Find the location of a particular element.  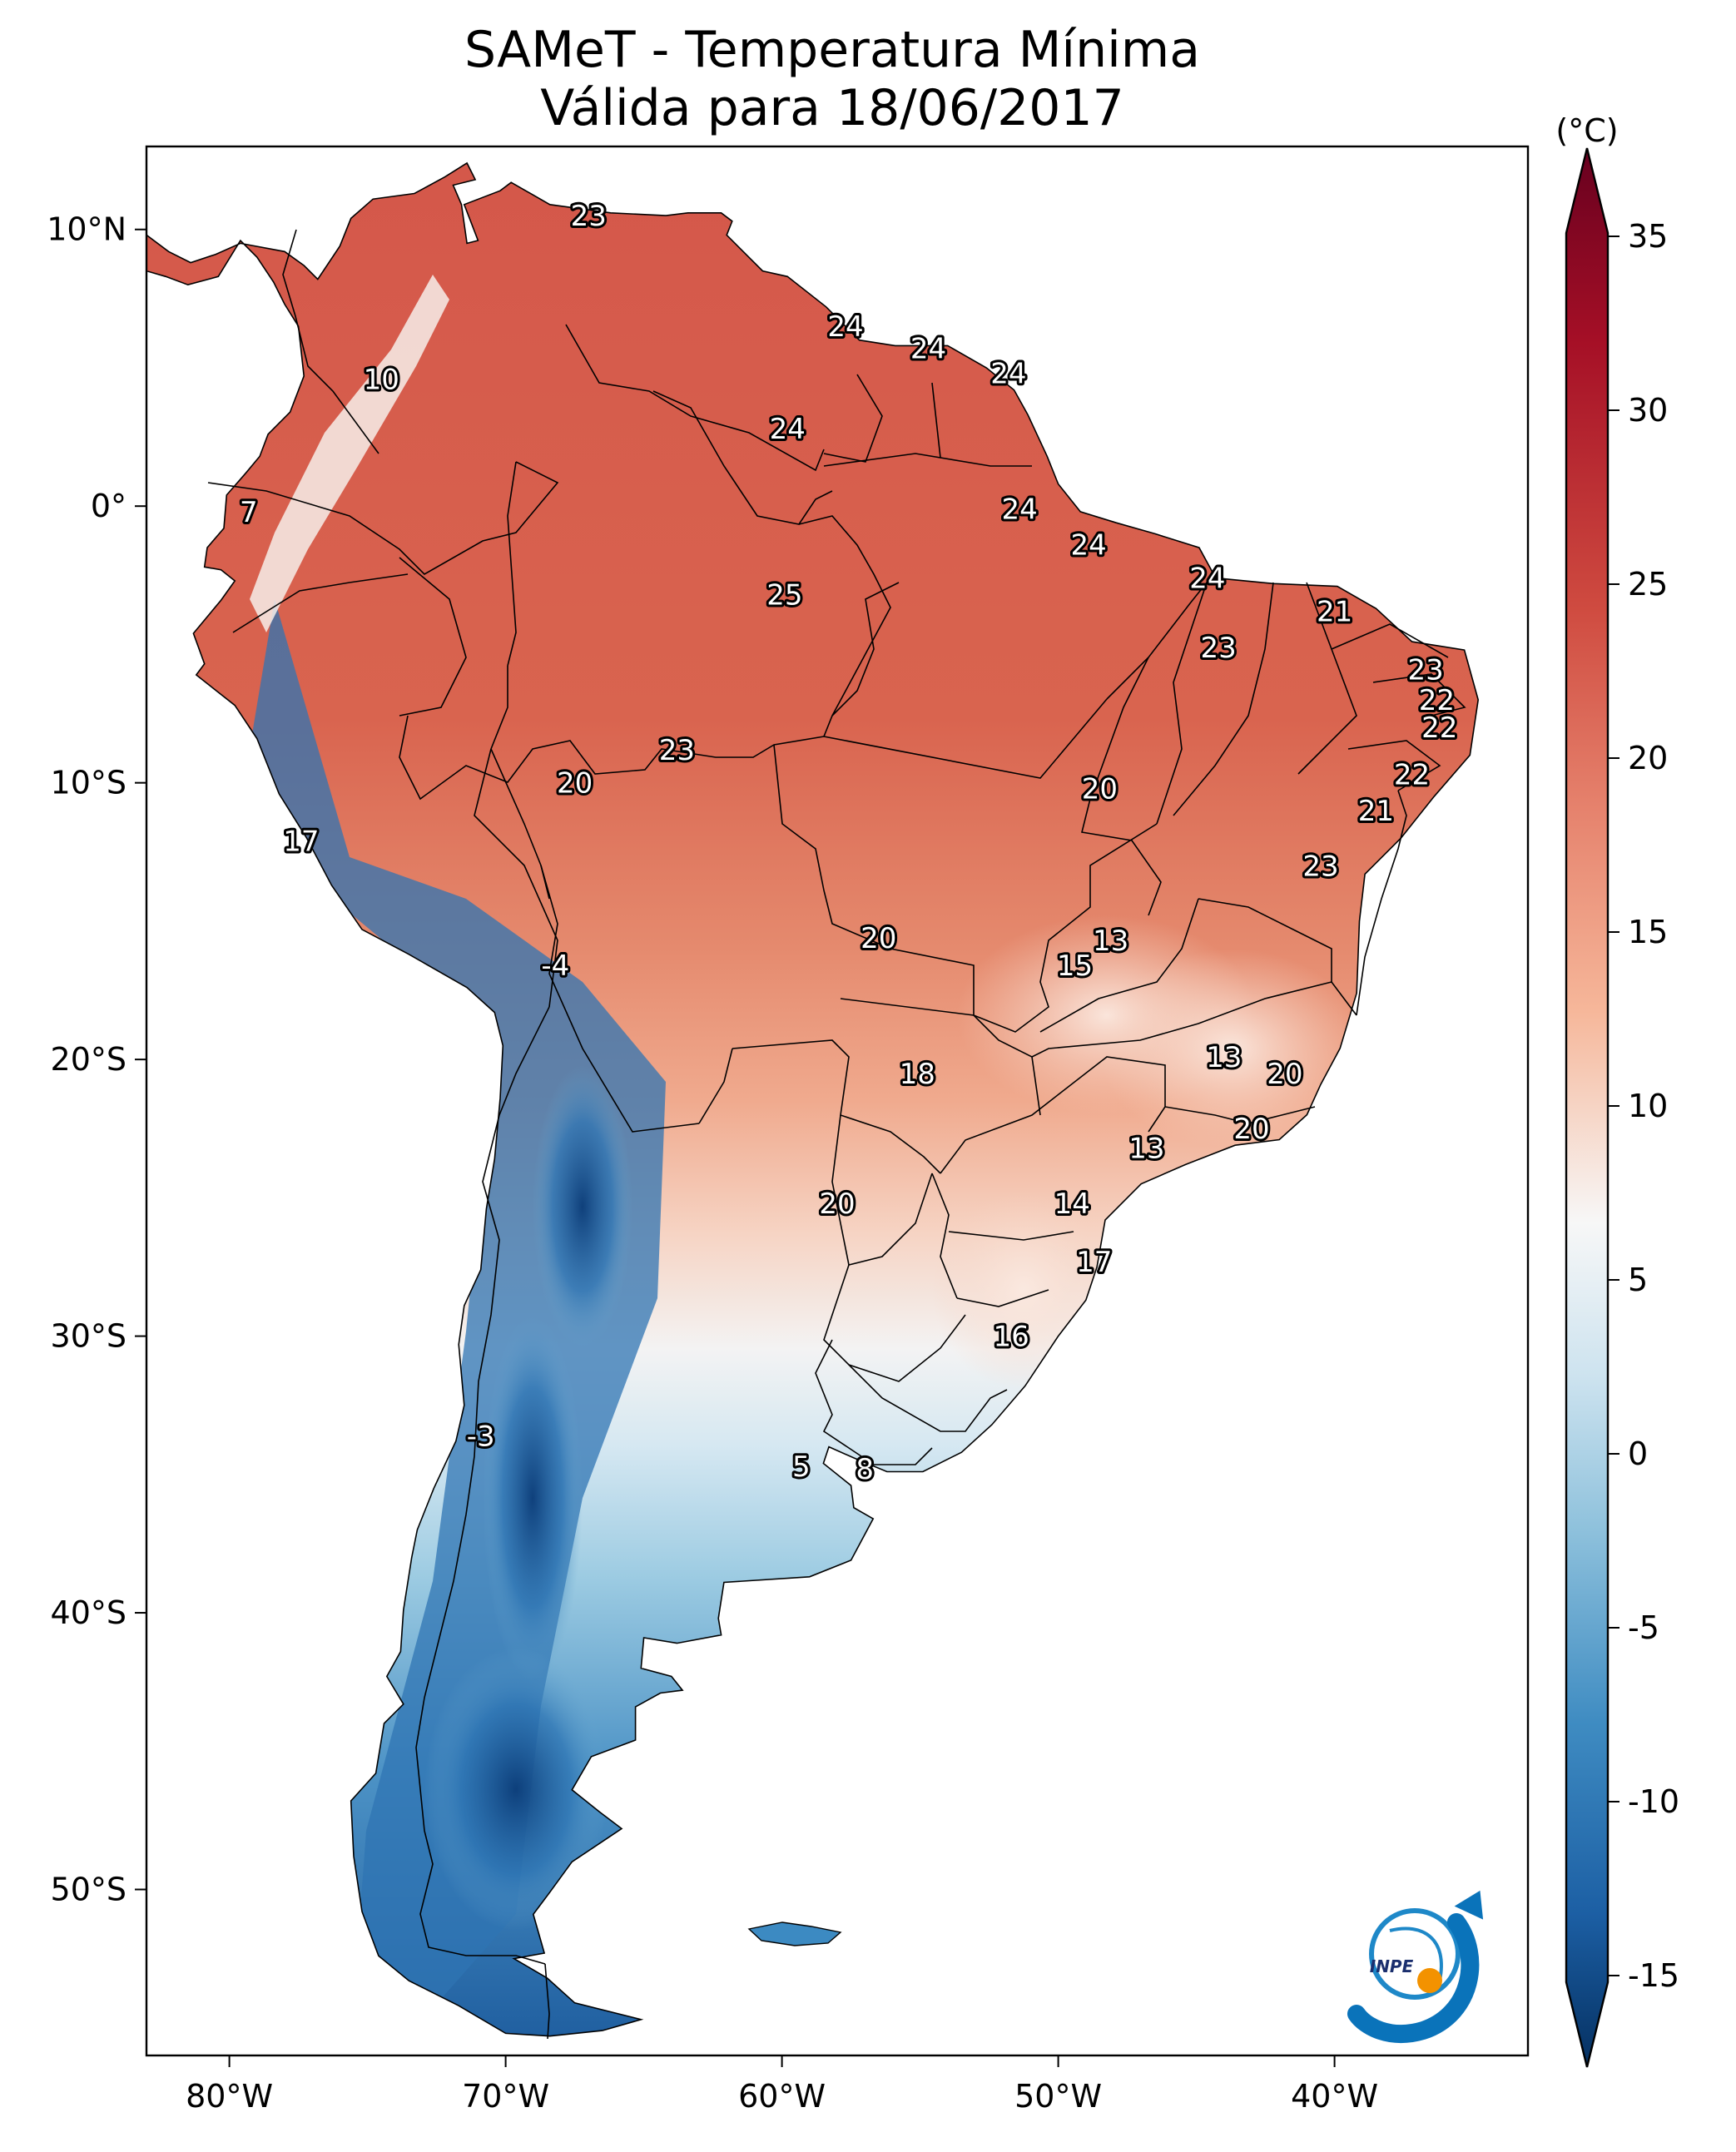

lat-tick-label: 50°S is located at coordinates (88, 1890).